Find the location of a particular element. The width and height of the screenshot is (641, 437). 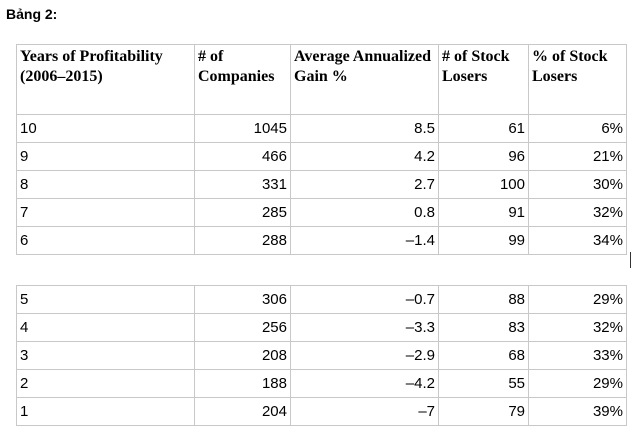

cell-stock-losers: 99 is located at coordinates (483, 240).